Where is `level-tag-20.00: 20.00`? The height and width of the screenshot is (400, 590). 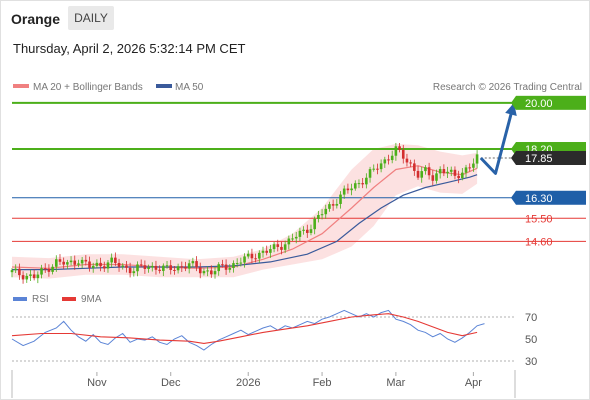
level-tag-20.00: 20.00 is located at coordinates (548, 102).